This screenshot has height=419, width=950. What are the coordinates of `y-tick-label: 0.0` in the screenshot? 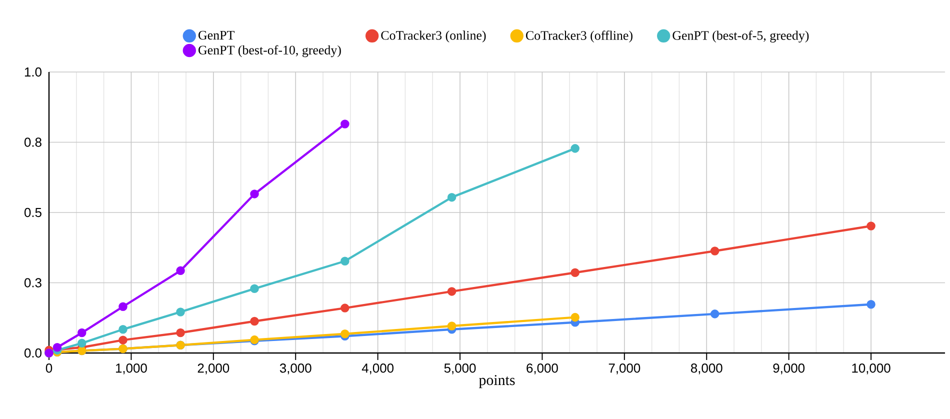 It's located at (33, 353).